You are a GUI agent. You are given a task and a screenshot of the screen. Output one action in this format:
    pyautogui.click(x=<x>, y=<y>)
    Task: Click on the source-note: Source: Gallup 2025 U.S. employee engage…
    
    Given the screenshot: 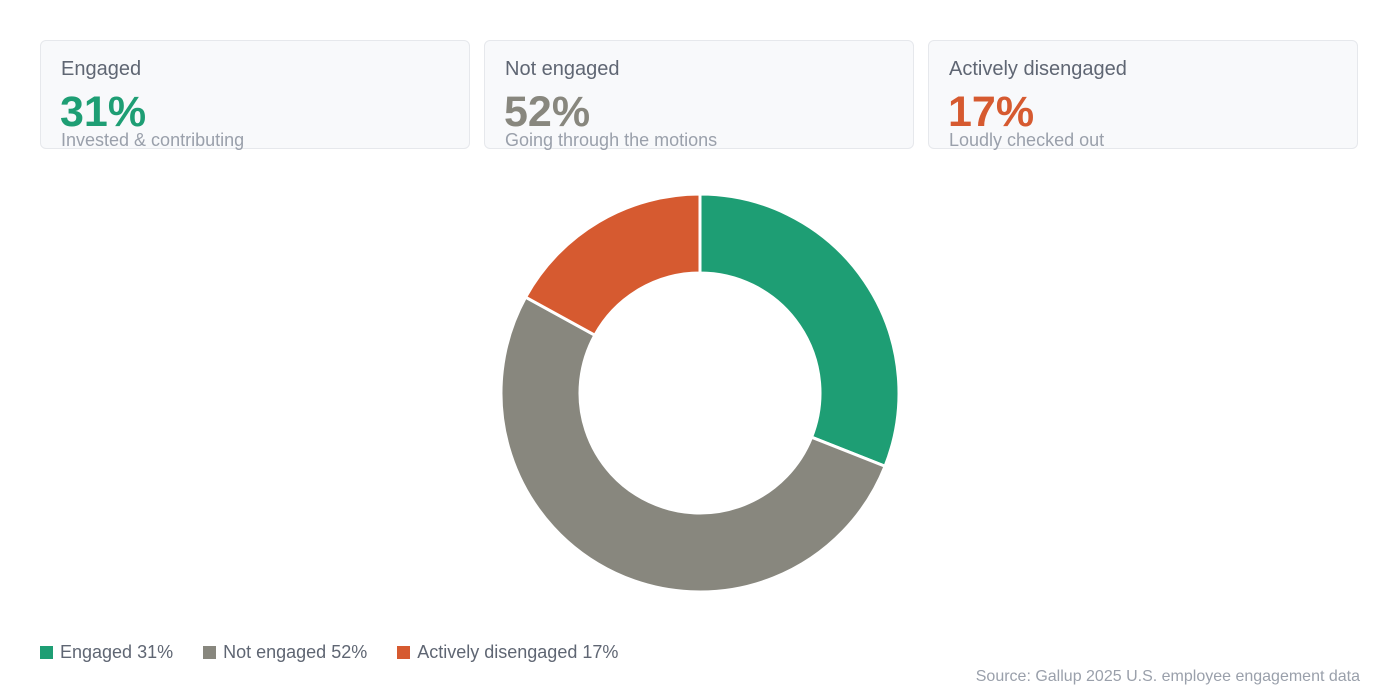 What is the action you would take?
    pyautogui.click(x=1167, y=676)
    